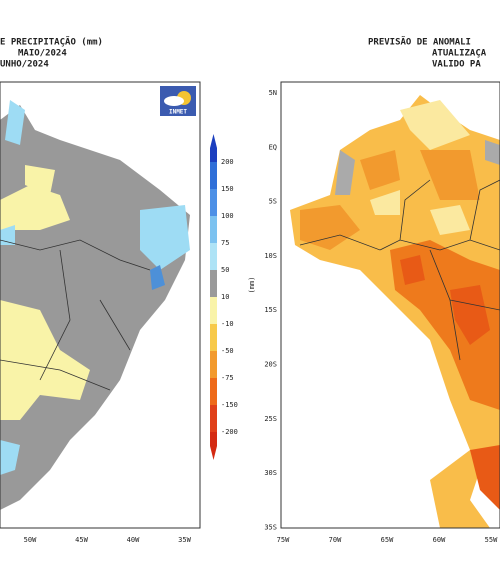 The width and height of the screenshot is (500, 580). I want to click on colorbar-label: 150, so click(227, 189).